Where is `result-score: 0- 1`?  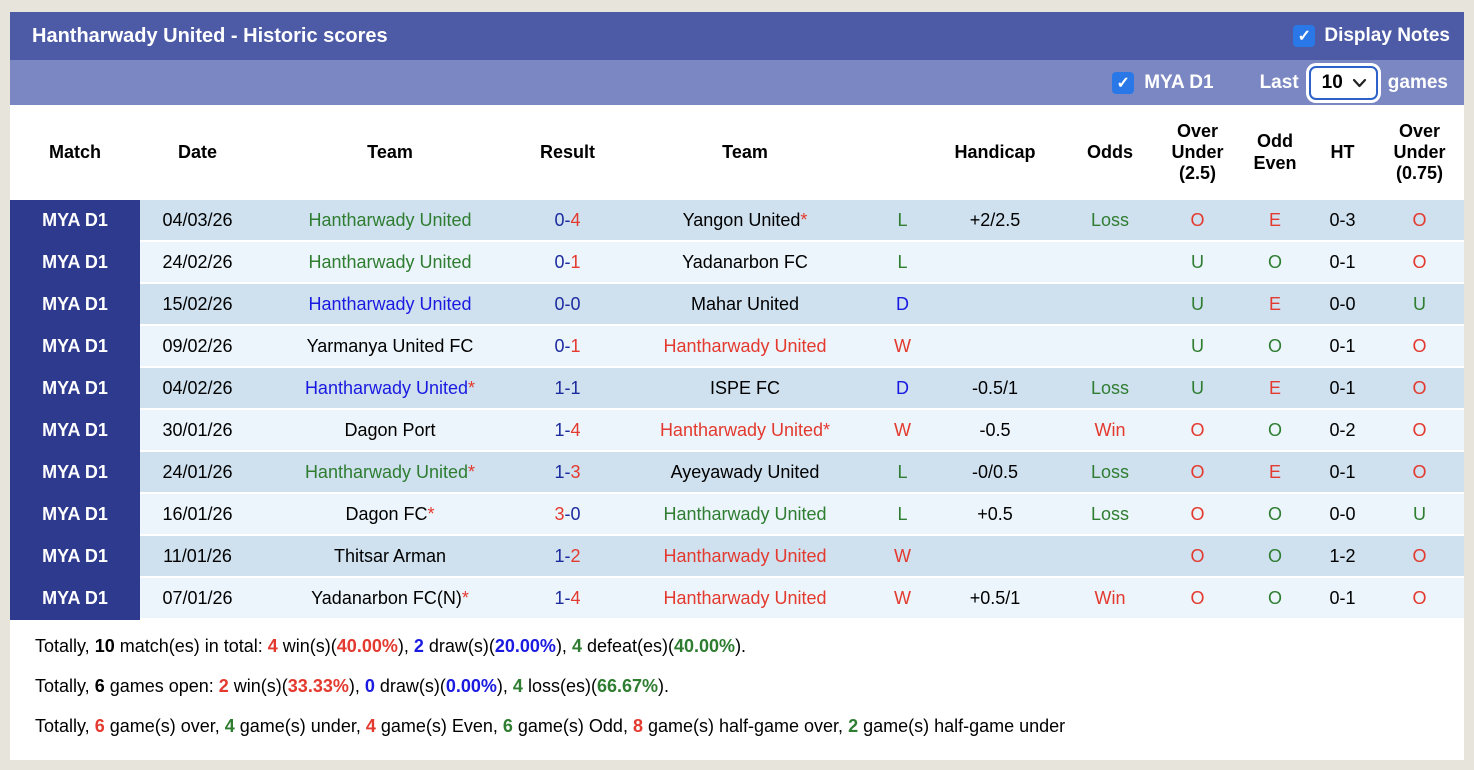 result-score: 0- 1 is located at coordinates (567, 263).